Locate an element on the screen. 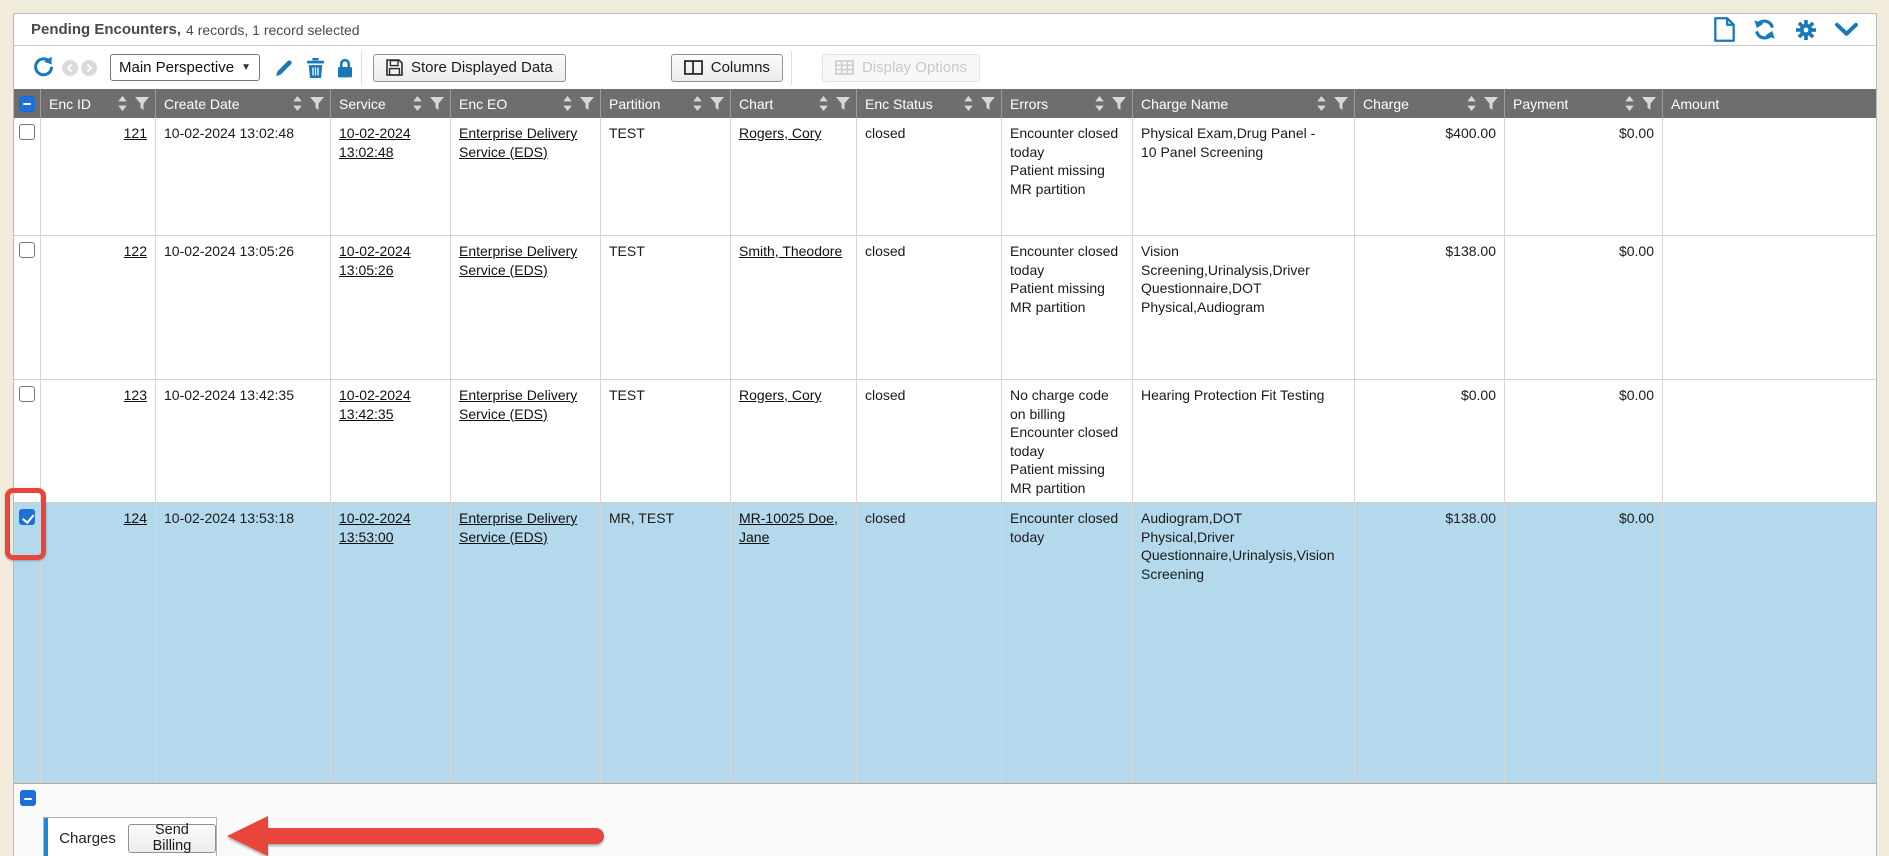 The width and height of the screenshot is (1889, 856). select-all-checkbox is located at coordinates (27, 103).